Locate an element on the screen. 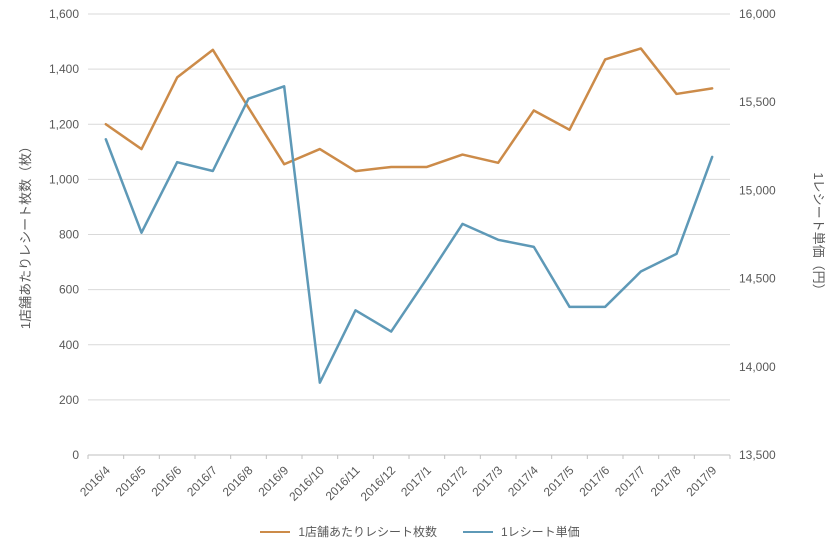 The image size is (840, 552). legend: 1店舗あたりレシート枚数 1レシート単価 is located at coordinates (420, 531).